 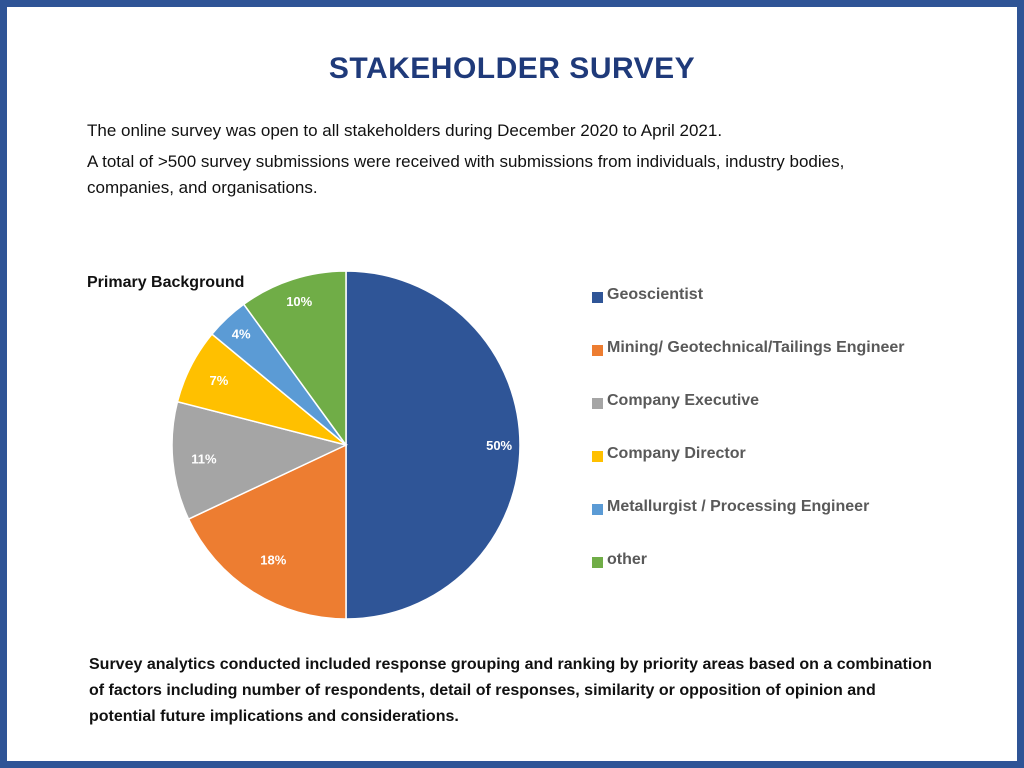 I want to click on data-label-1: 50%, so click(x=499, y=445).